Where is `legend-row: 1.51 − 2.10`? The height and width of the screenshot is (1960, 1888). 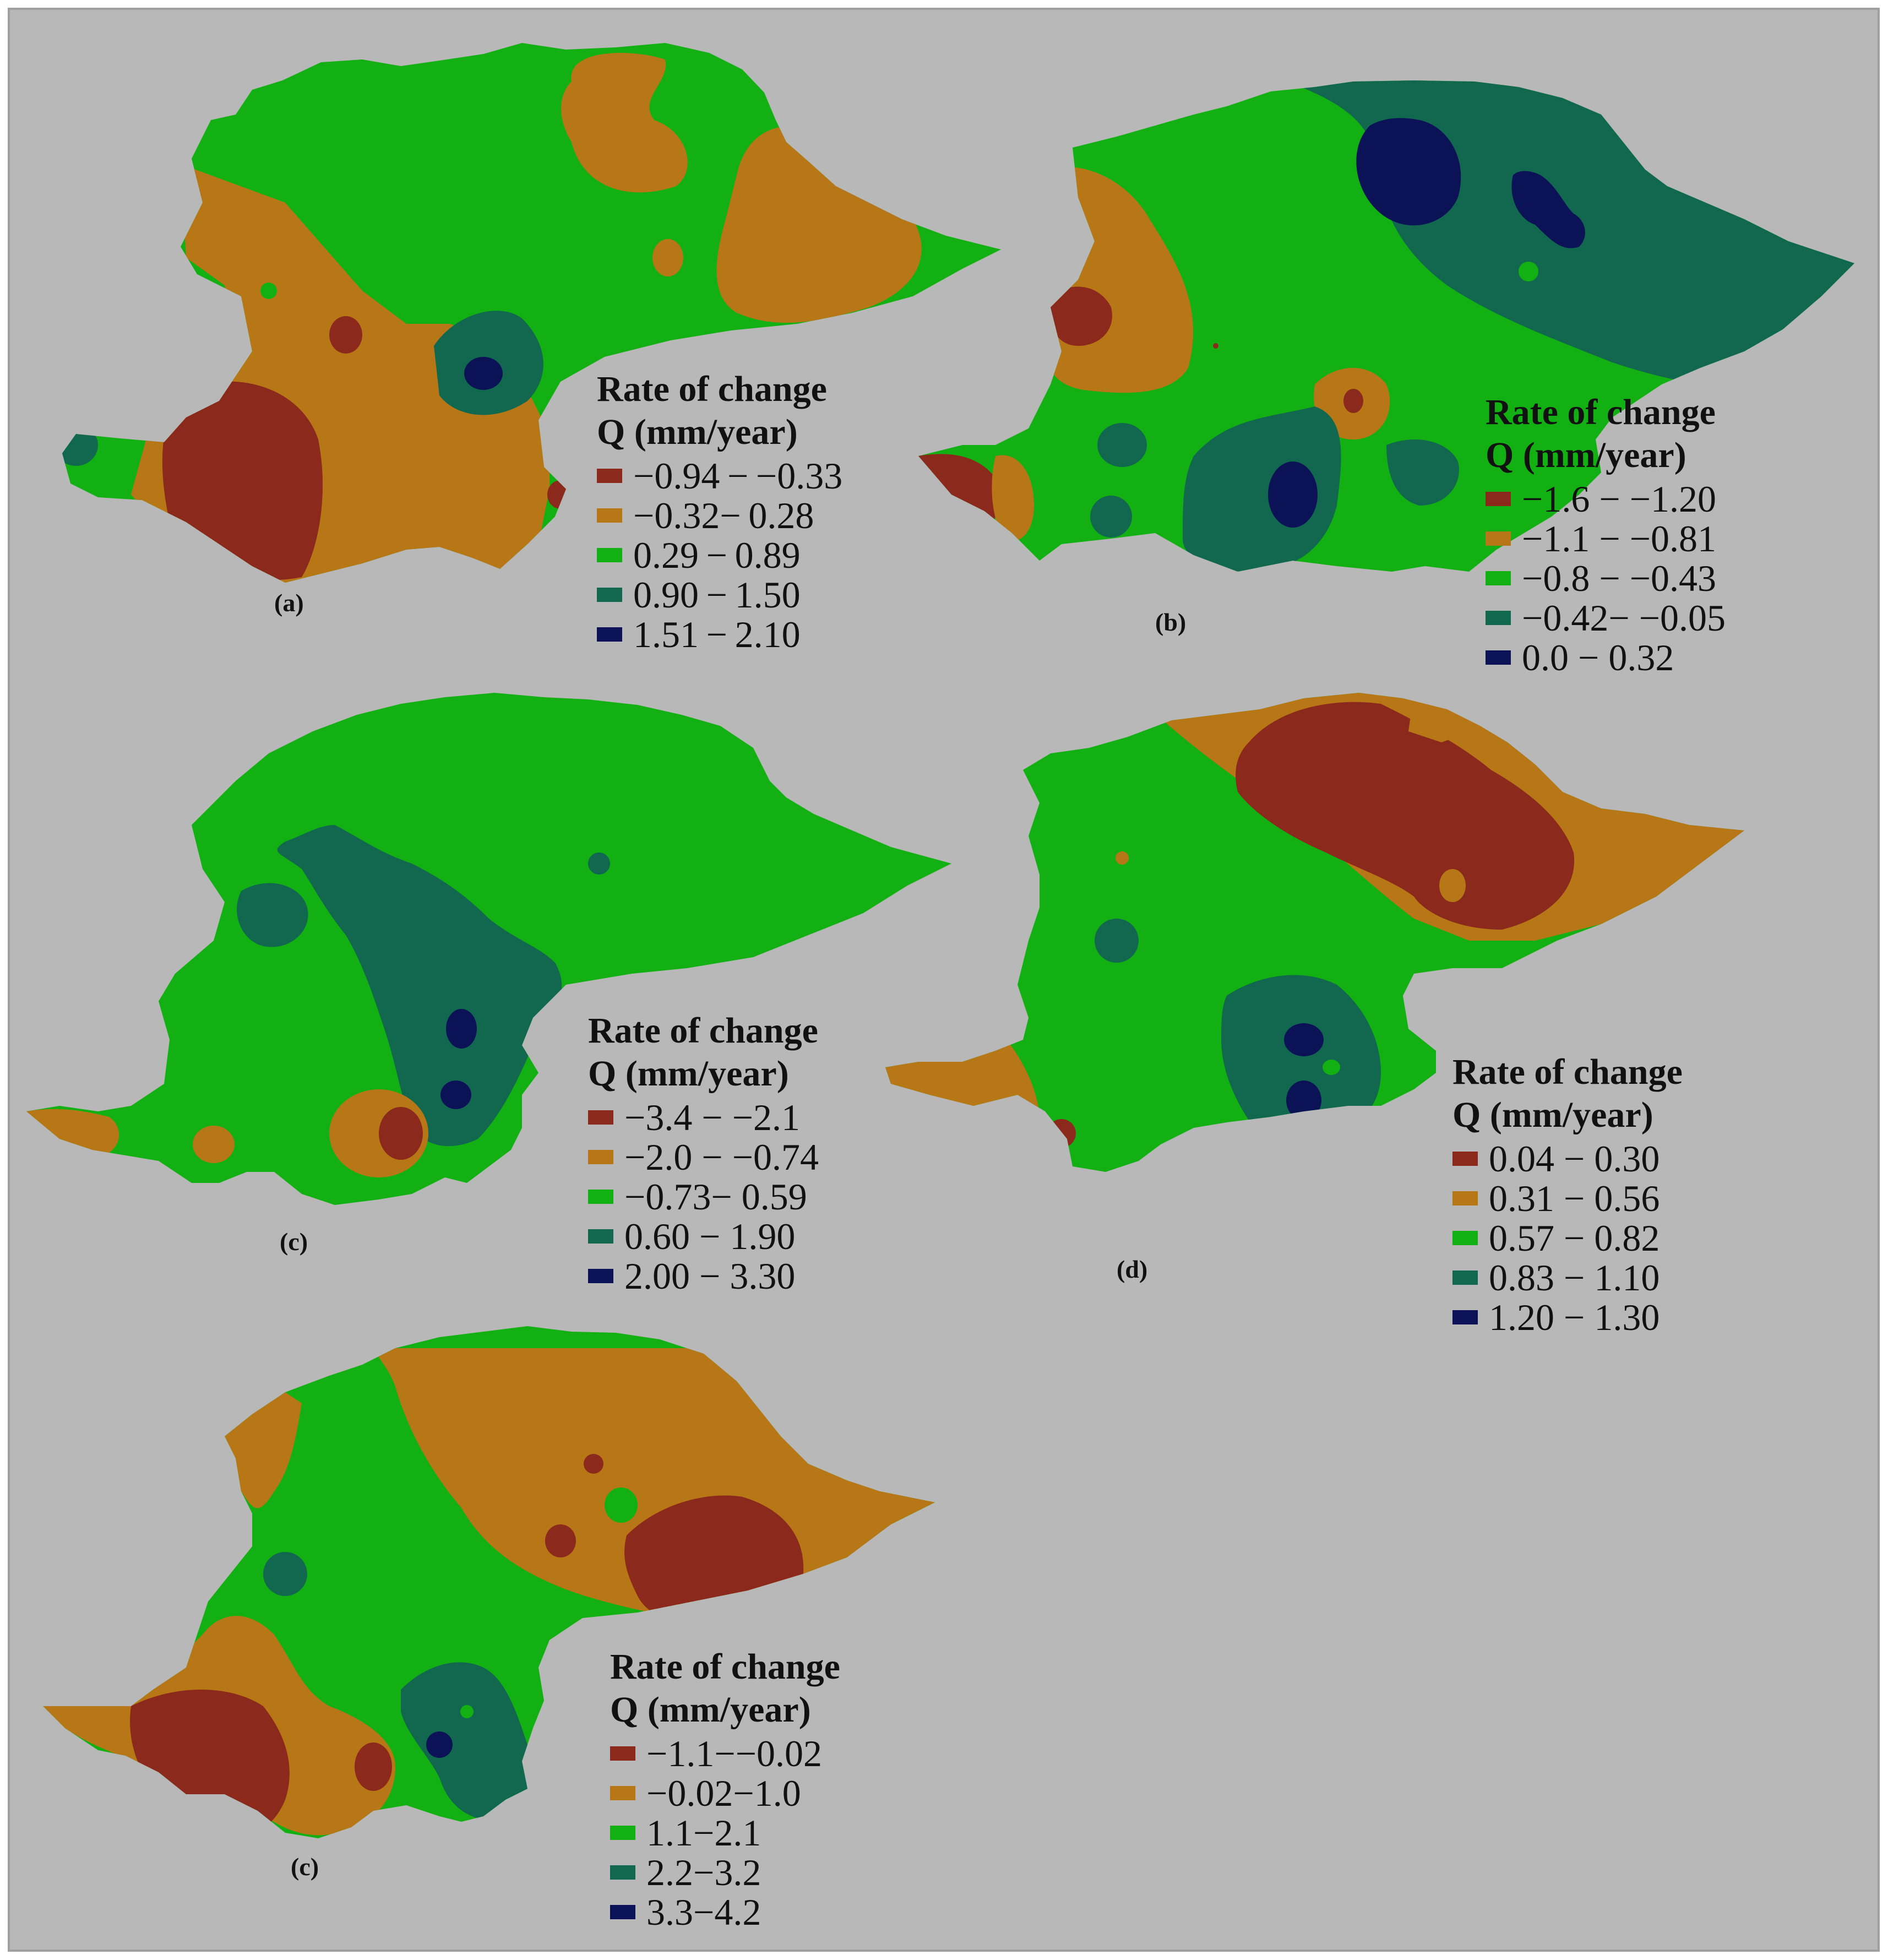 legend-row: 1.51 − 2.10 is located at coordinates (719, 634).